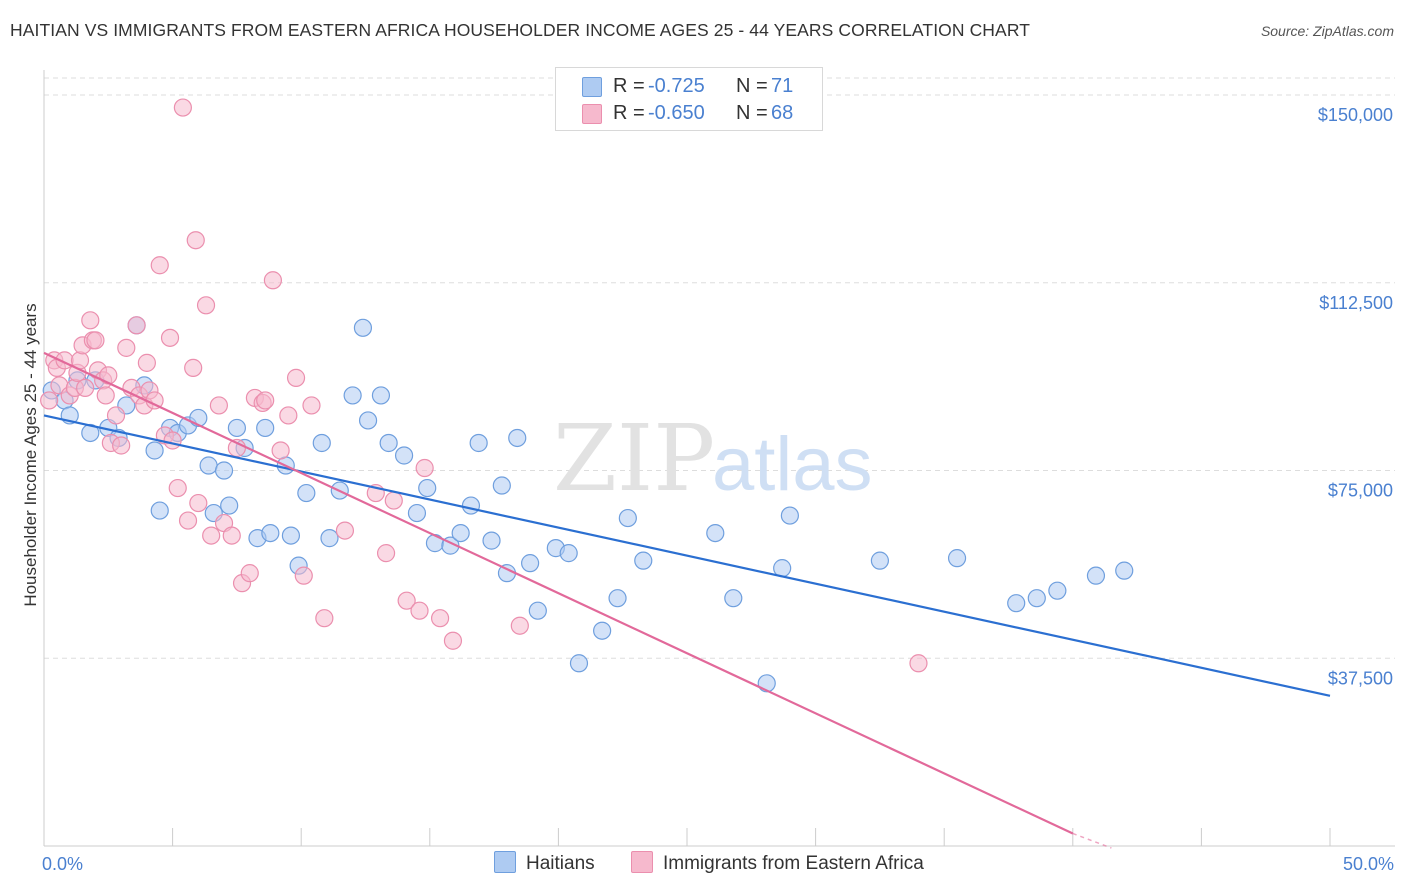 The image size is (1406, 892). What do you see at coordinates (1360, 491) in the screenshot?
I see `y-tick-label: $75,000` at bounding box center [1360, 491].